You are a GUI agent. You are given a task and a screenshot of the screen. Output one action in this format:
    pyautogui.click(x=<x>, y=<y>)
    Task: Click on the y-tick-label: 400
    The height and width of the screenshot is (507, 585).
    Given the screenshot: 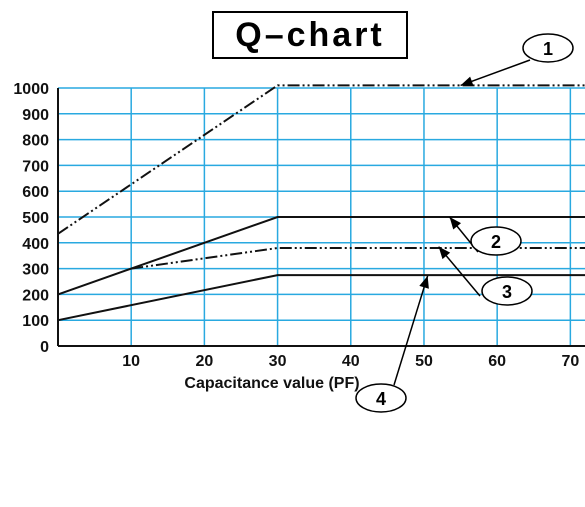 What is the action you would take?
    pyautogui.click(x=35, y=244)
    